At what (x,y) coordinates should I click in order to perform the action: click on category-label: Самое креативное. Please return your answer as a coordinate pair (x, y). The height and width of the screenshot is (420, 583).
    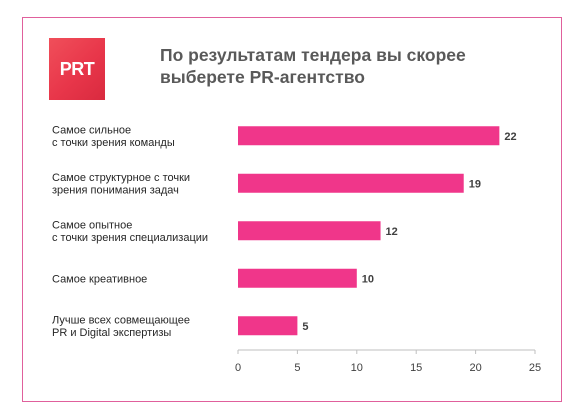
    Looking at the image, I should click on (99, 279).